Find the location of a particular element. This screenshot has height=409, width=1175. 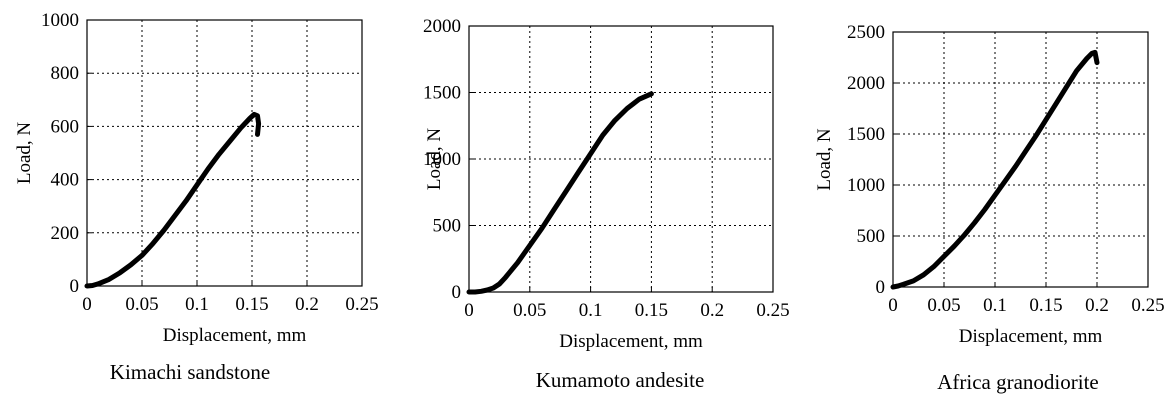

kimachi-x-tick-label-0: 0 is located at coordinates (87, 304).